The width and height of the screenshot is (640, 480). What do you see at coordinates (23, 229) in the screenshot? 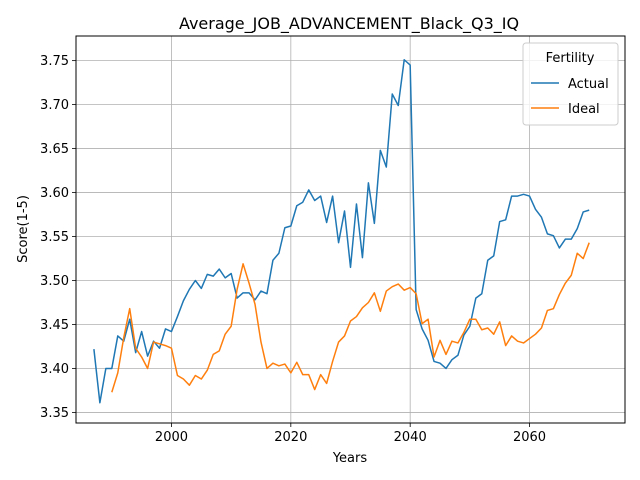
I see `y-axis-label: Score(1-5)` at bounding box center [23, 229].